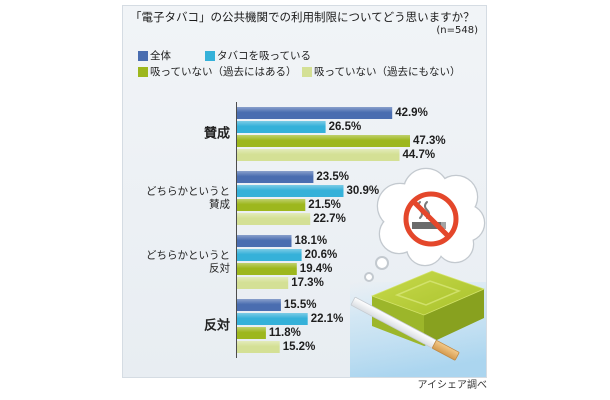  What do you see at coordinates (307, 283) in the screenshot?
I see `data-label: 17.3%` at bounding box center [307, 283].